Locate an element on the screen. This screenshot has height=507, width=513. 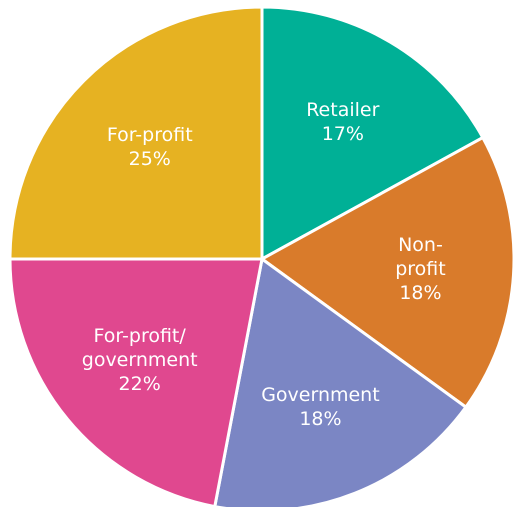
category-label: Government is located at coordinates (320, 394).